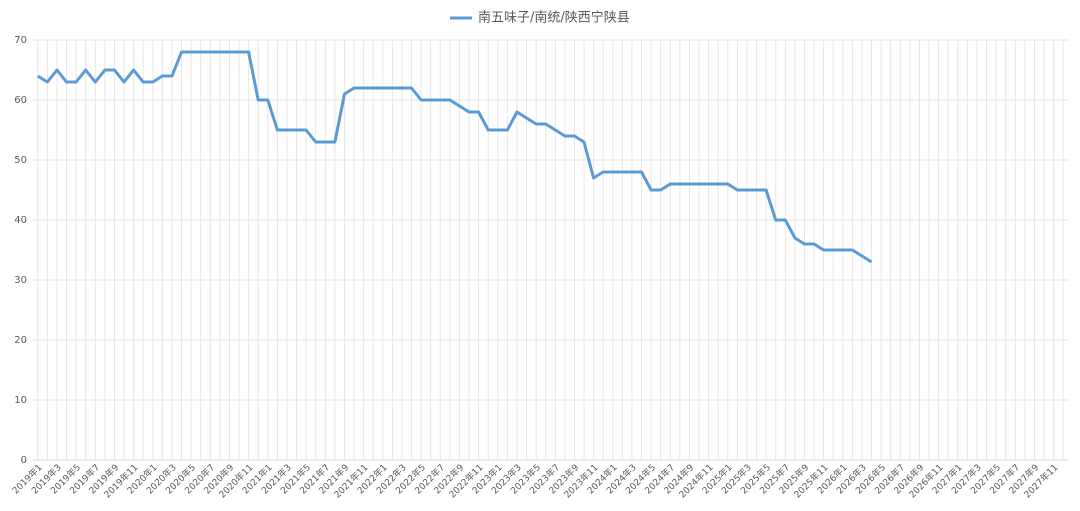  What do you see at coordinates (20, 160) in the screenshot?
I see `y-tick-label: 50` at bounding box center [20, 160].